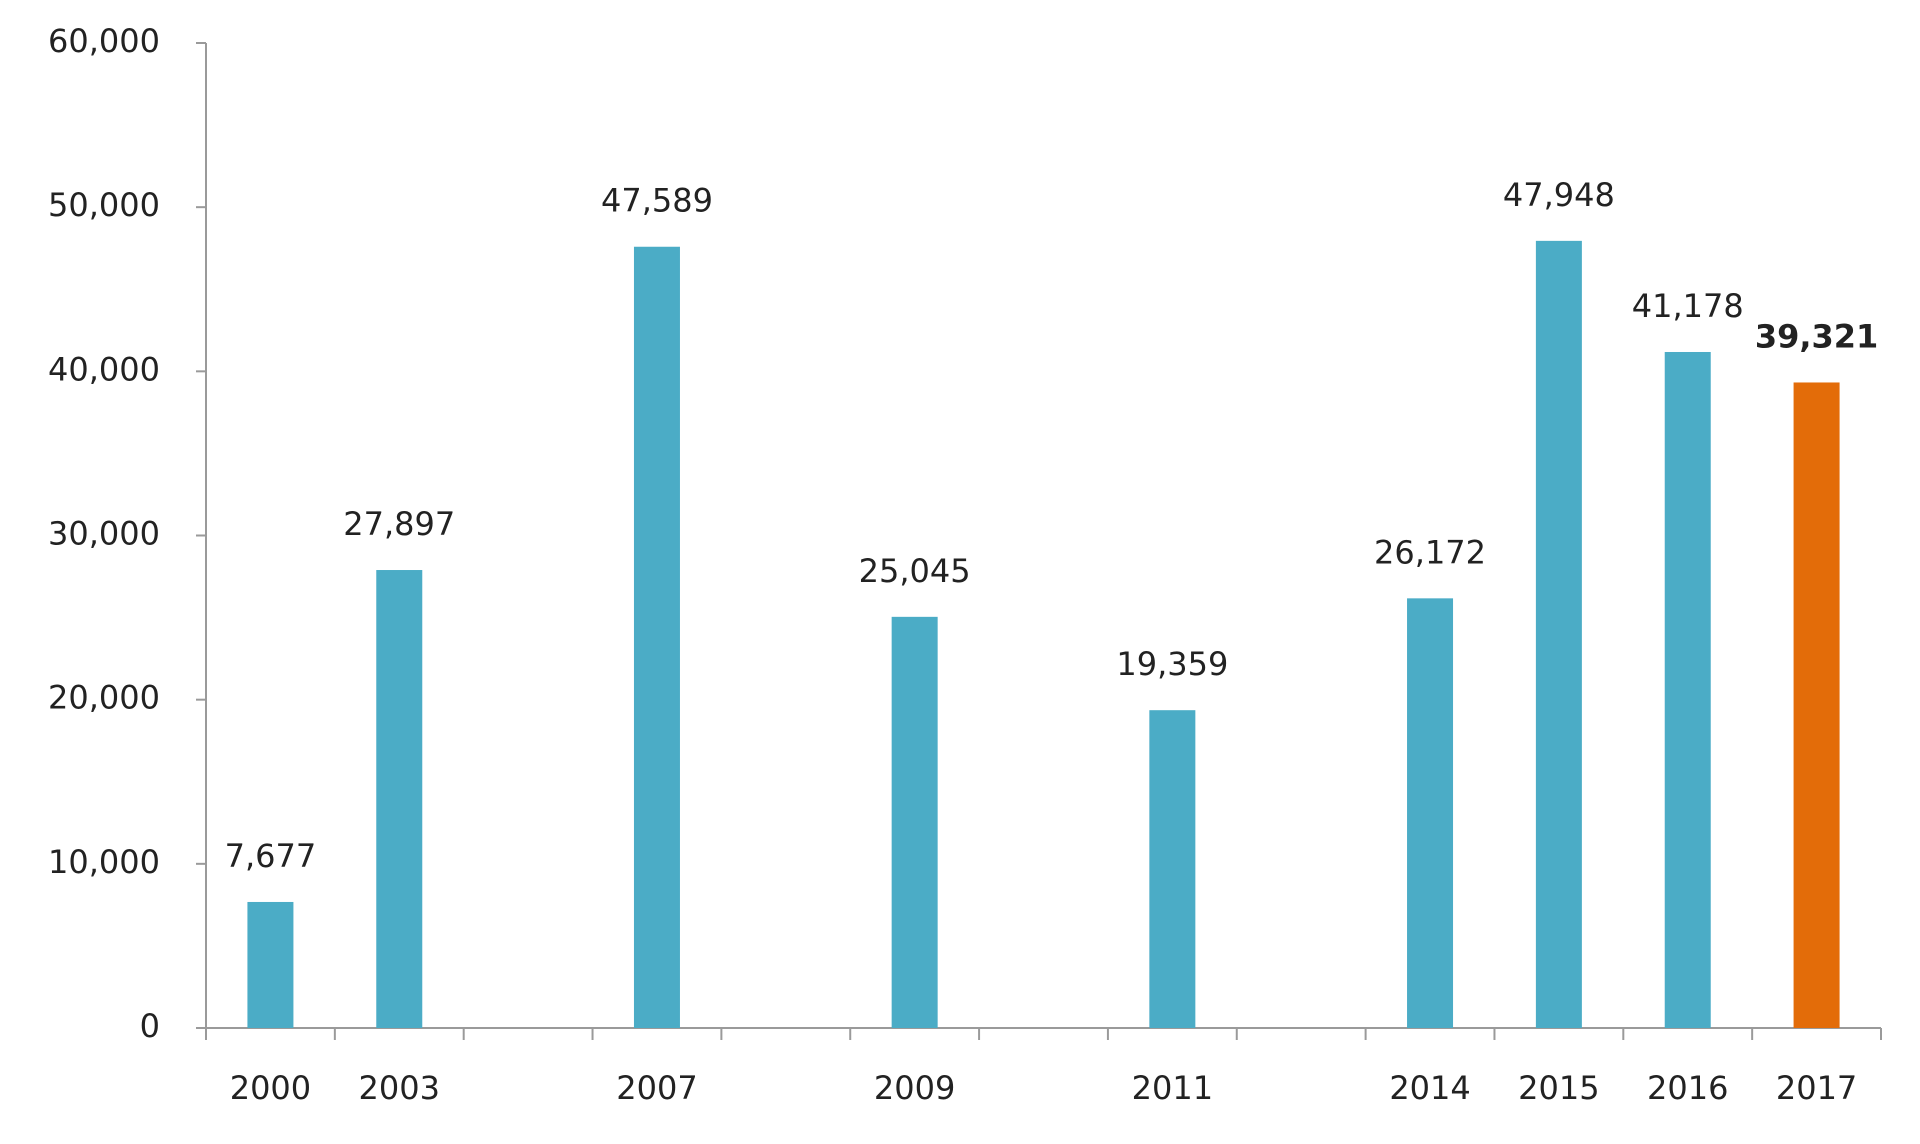 This screenshot has width=1920, height=1144. I want to click on value-label: 7,677, so click(271, 856).